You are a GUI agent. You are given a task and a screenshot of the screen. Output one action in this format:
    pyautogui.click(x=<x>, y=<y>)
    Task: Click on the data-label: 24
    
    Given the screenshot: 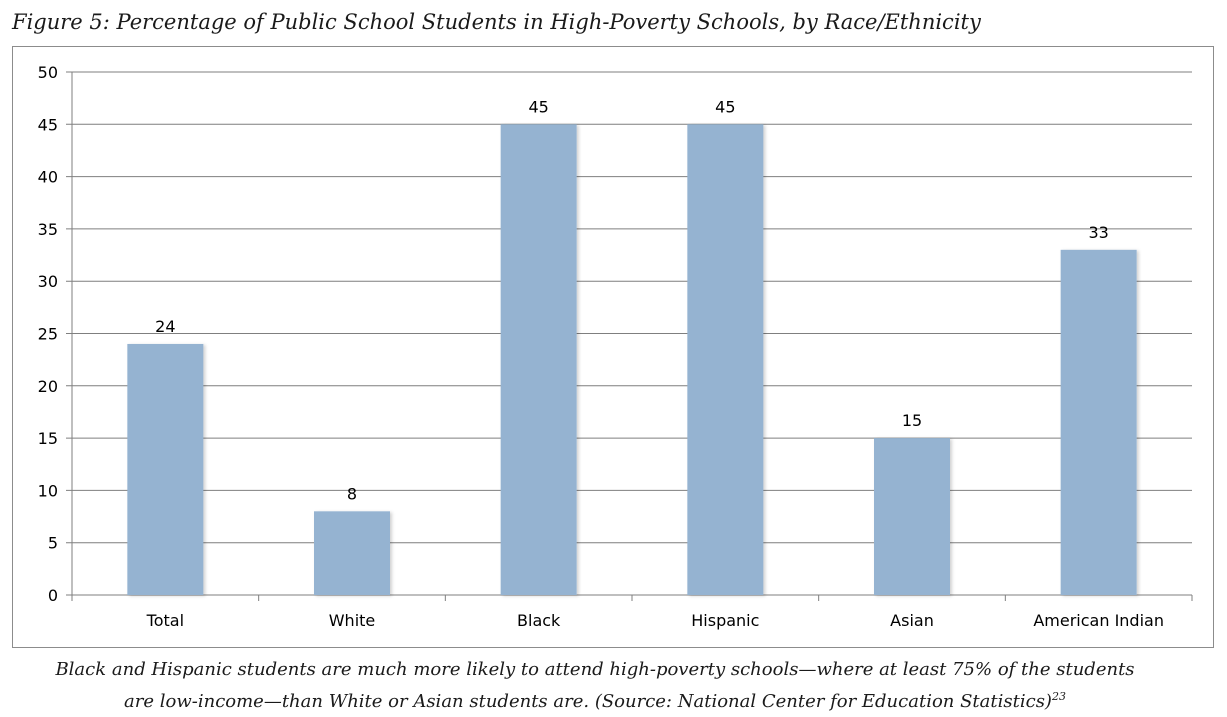 What is the action you would take?
    pyautogui.click(x=165, y=326)
    